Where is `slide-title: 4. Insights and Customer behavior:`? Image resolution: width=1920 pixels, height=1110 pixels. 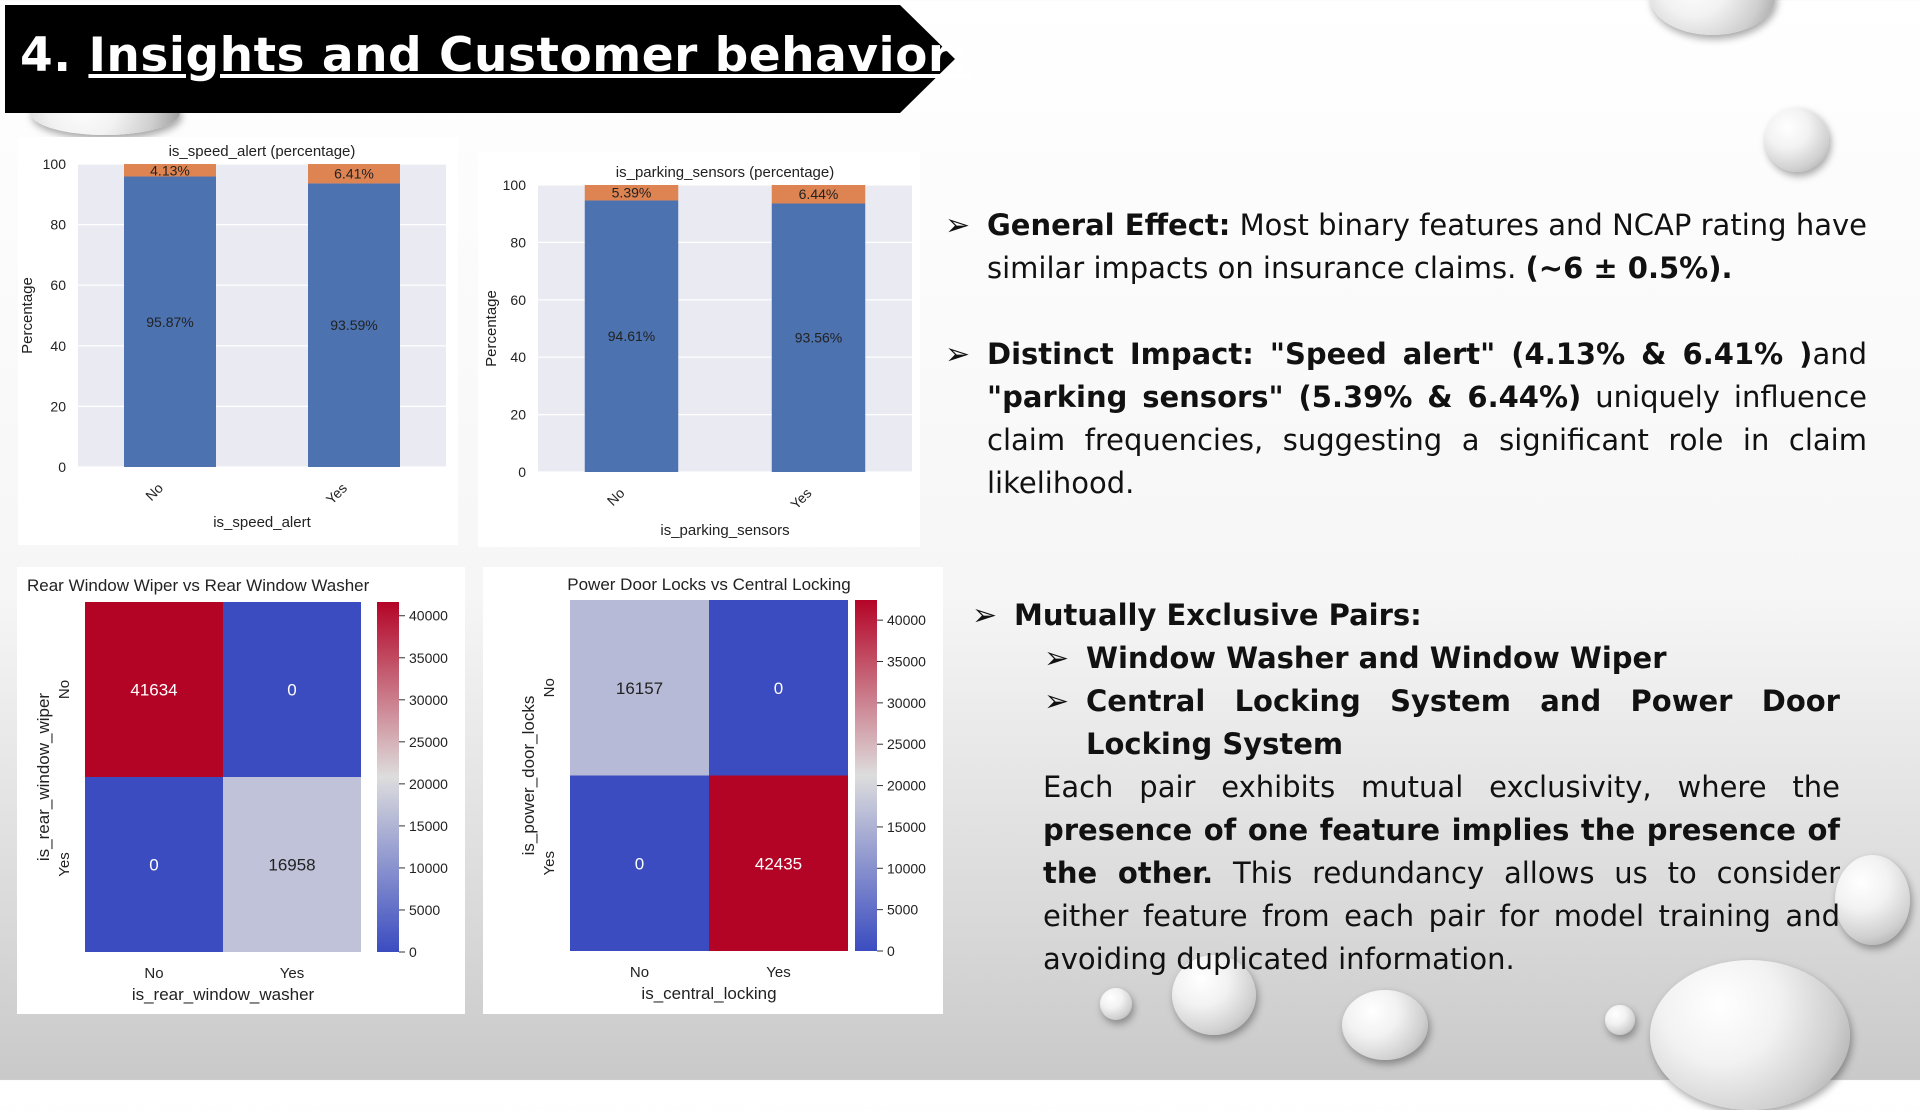
slide-title: 4. Insights and Customer behavior: is located at coordinates (495, 55).